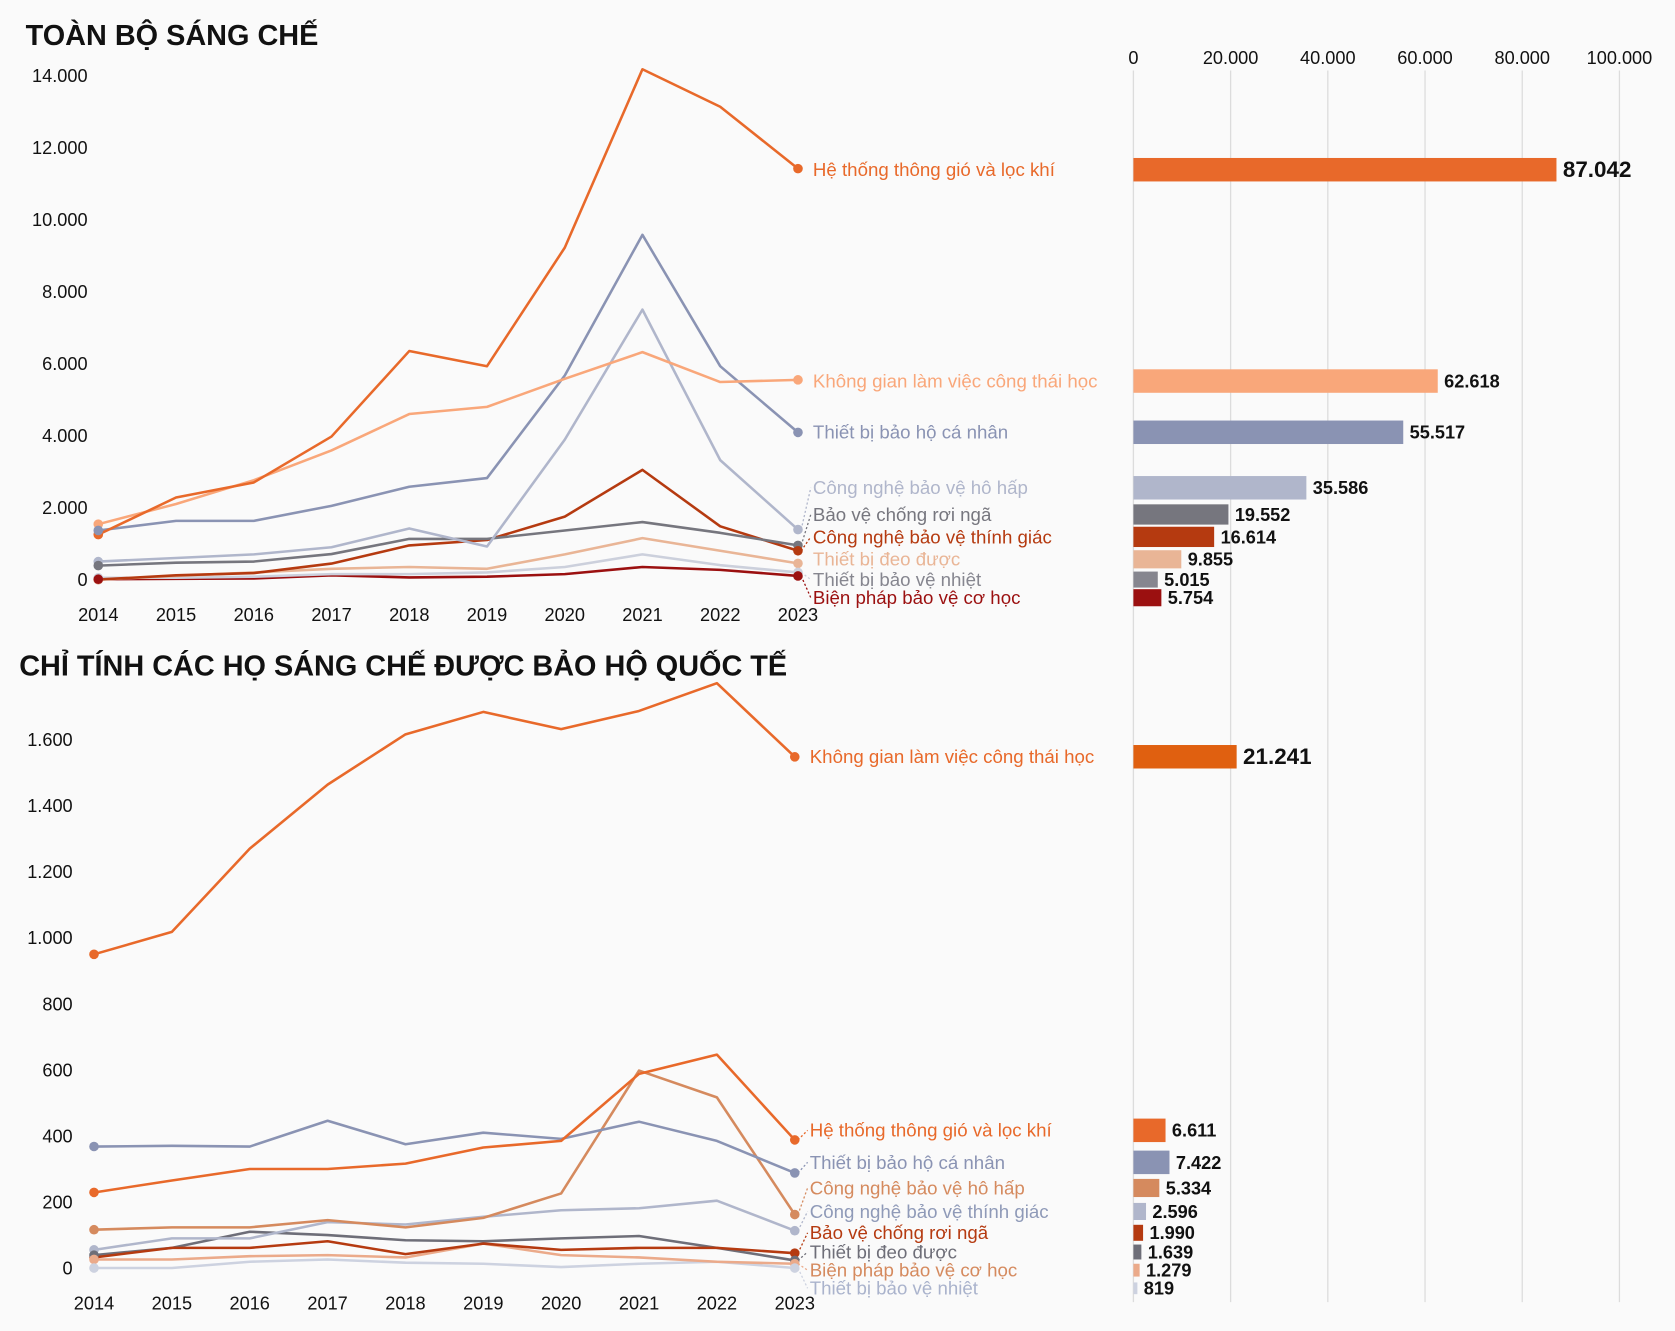 This screenshot has width=1675, height=1331. I want to click on y-axis-tick-label: 4.000, so click(64, 436).